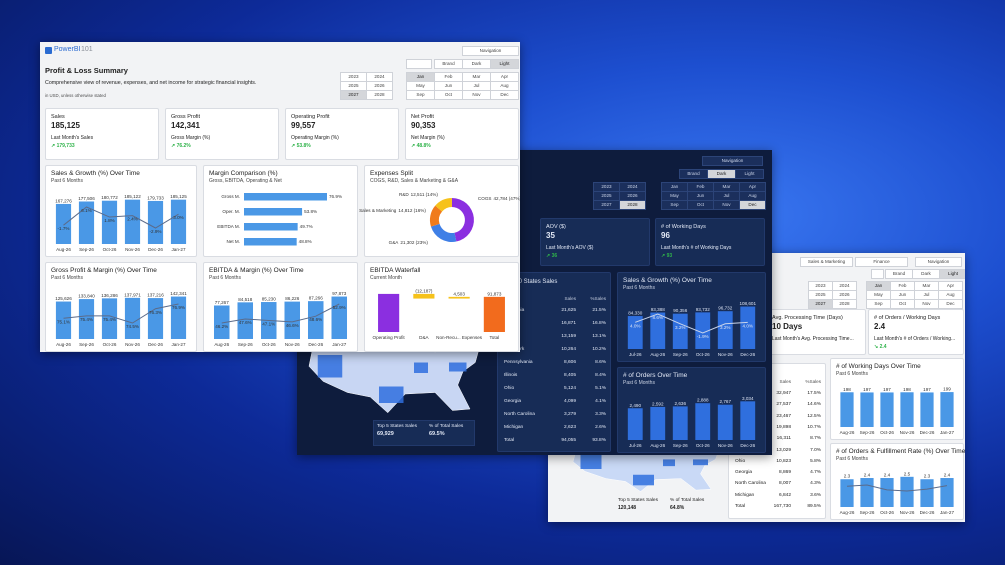 The height and width of the screenshot is (565, 1005). I want to click on bar-label: 48.8%, so click(305, 241).